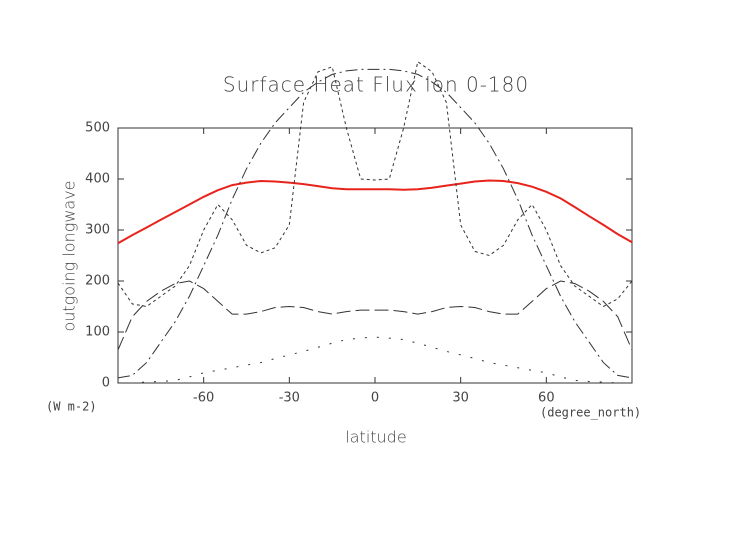  I want to click on chart-title: Surface Heat Flux lon 0-180, so click(376, 85).